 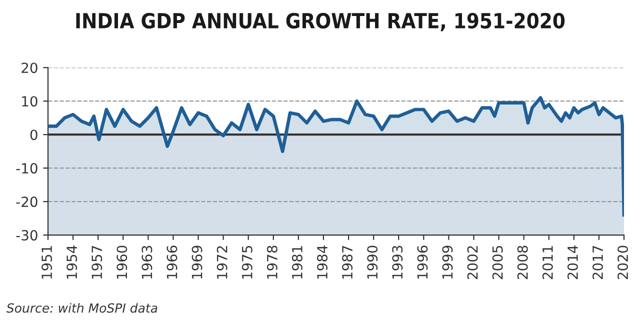 I want to click on y-tick-label: -20, so click(x=27, y=202).